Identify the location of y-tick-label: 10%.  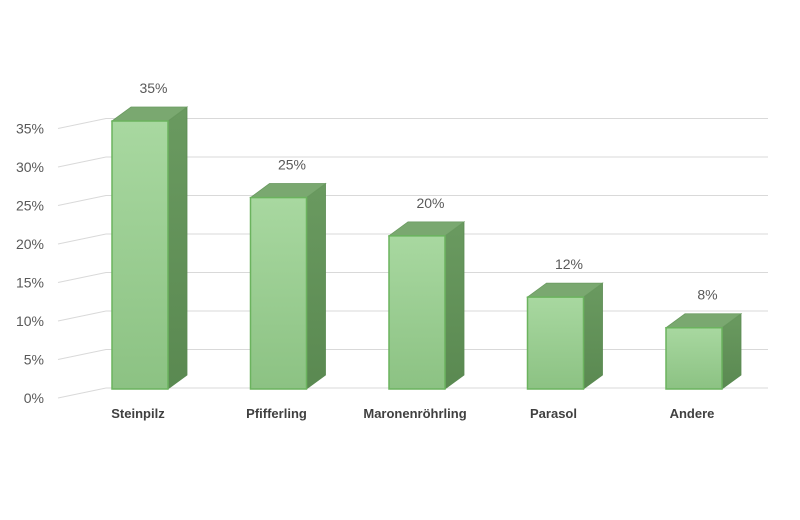
(30, 321).